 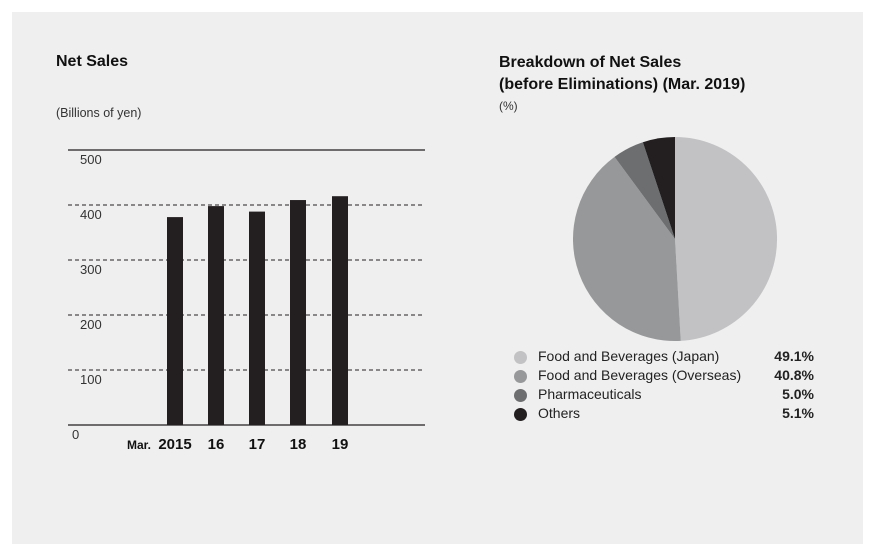 I want to click on breakdown-unit: (%), so click(x=508, y=106).